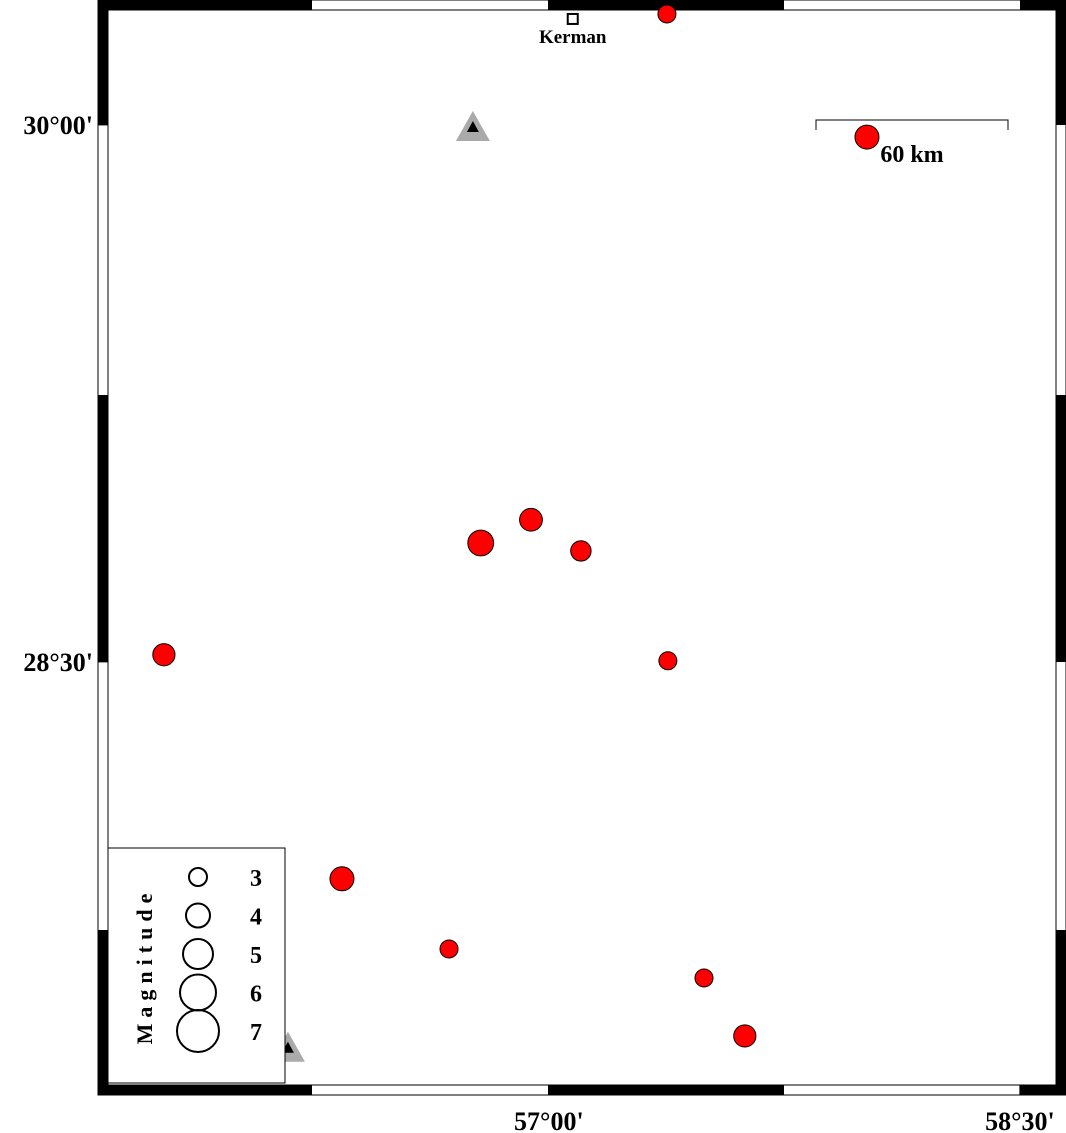  I want to click on station-core, so click(472, 127).